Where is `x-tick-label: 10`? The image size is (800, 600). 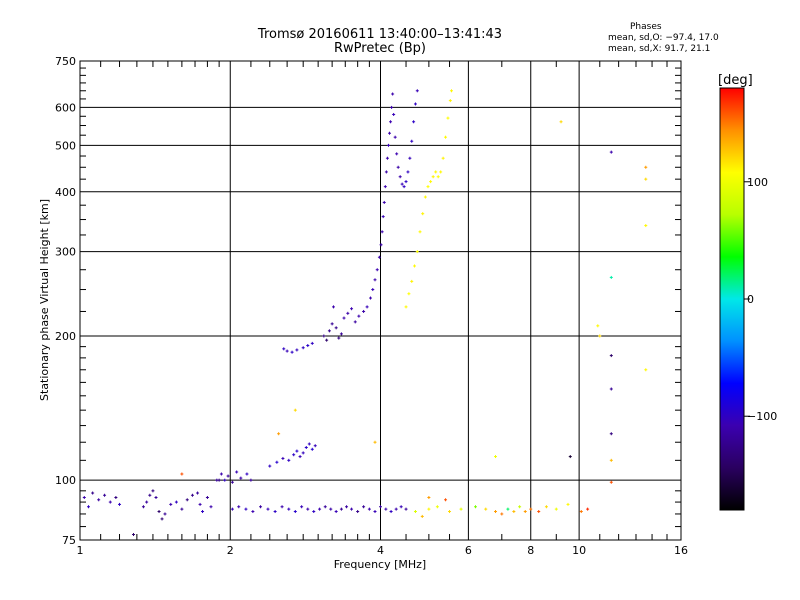
x-tick-label: 10 is located at coordinates (579, 550).